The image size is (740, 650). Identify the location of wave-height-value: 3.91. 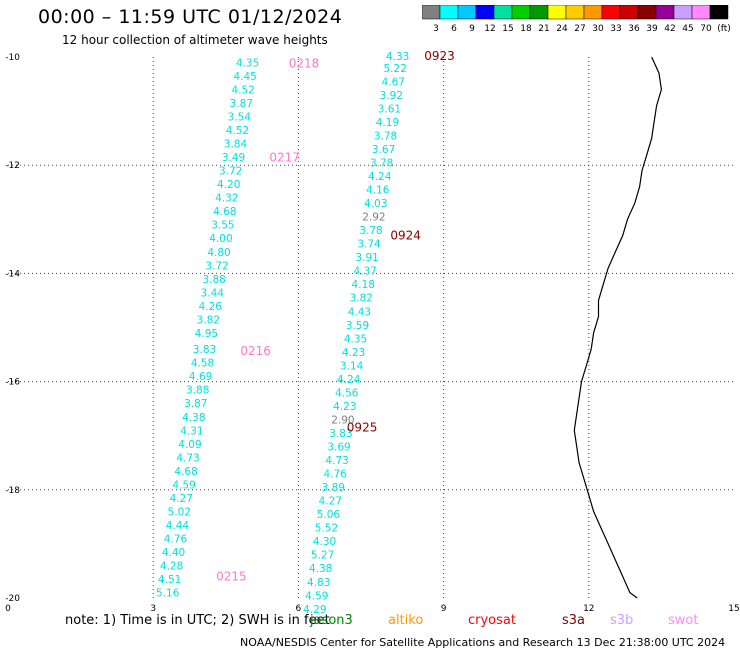
(366, 258).